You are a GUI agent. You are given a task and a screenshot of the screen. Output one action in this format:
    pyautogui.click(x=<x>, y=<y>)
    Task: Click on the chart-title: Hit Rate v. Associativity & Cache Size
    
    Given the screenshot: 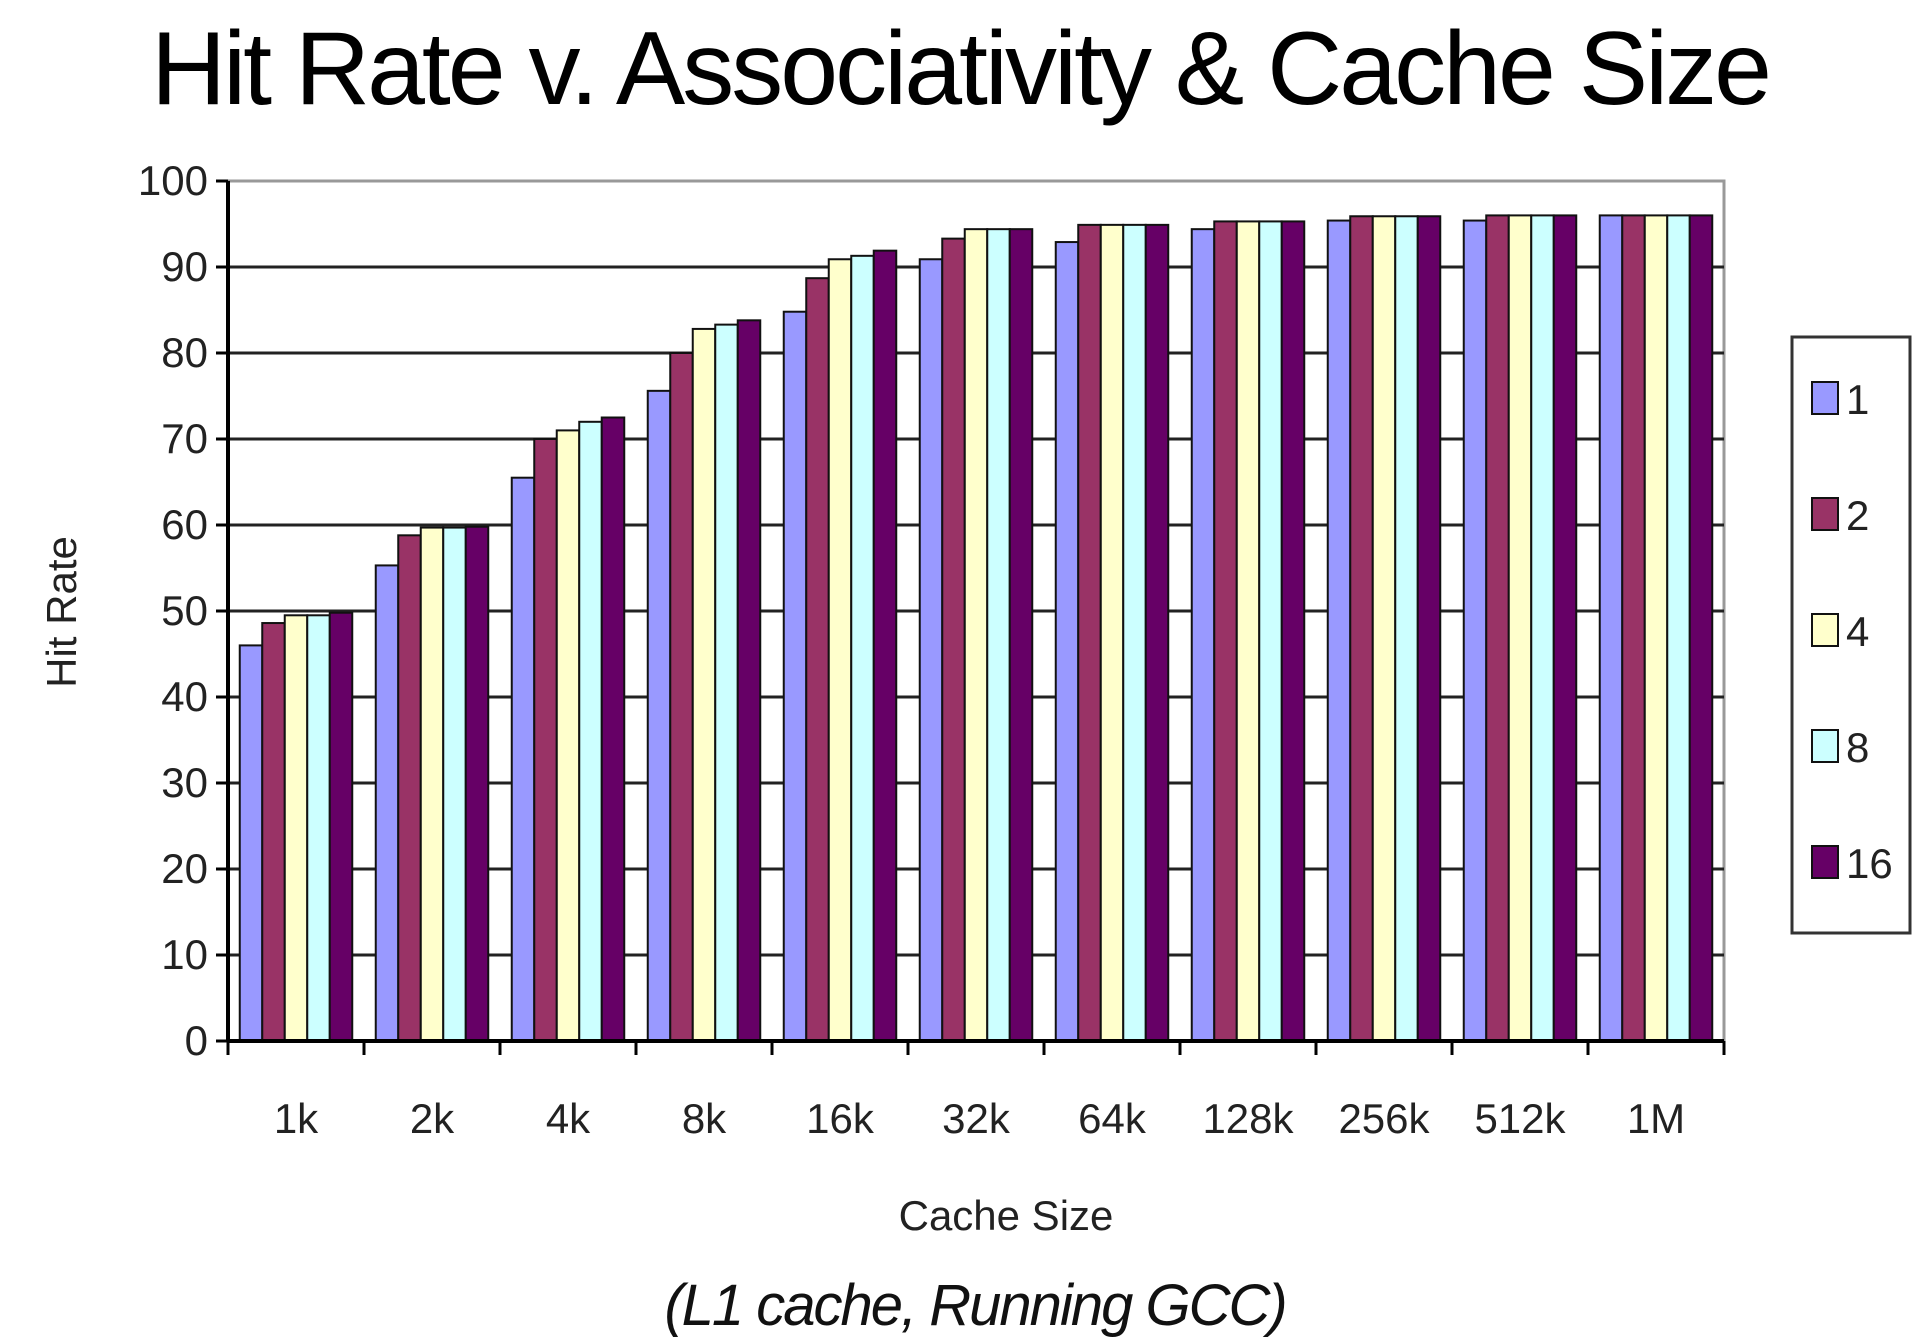 What is the action you would take?
    pyautogui.click(x=961, y=69)
    